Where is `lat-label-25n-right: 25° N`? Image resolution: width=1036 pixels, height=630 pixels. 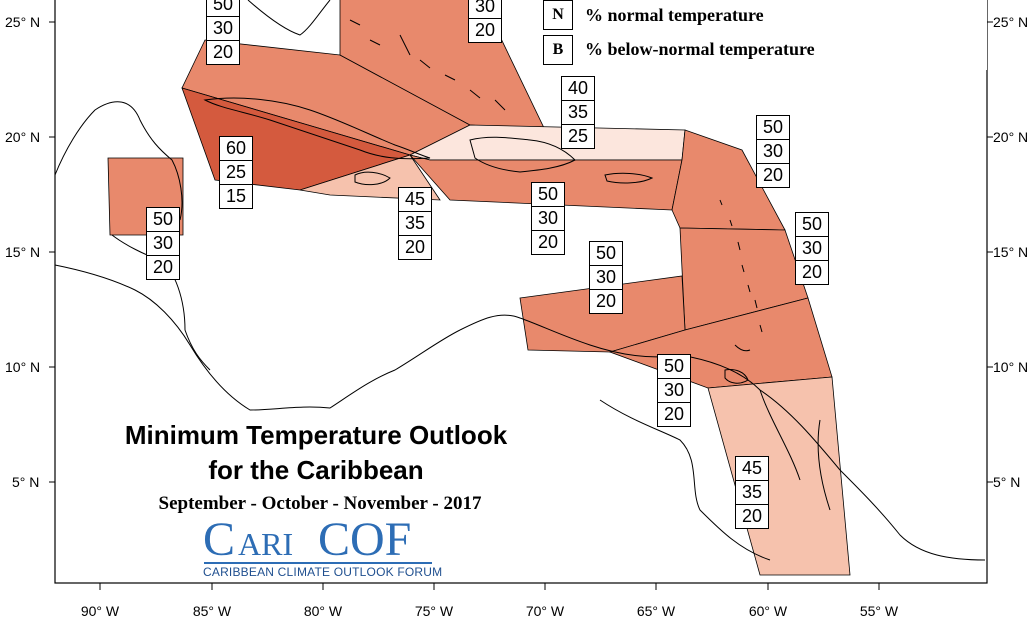 lat-label-25n-right: 25° N is located at coordinates (1011, 22).